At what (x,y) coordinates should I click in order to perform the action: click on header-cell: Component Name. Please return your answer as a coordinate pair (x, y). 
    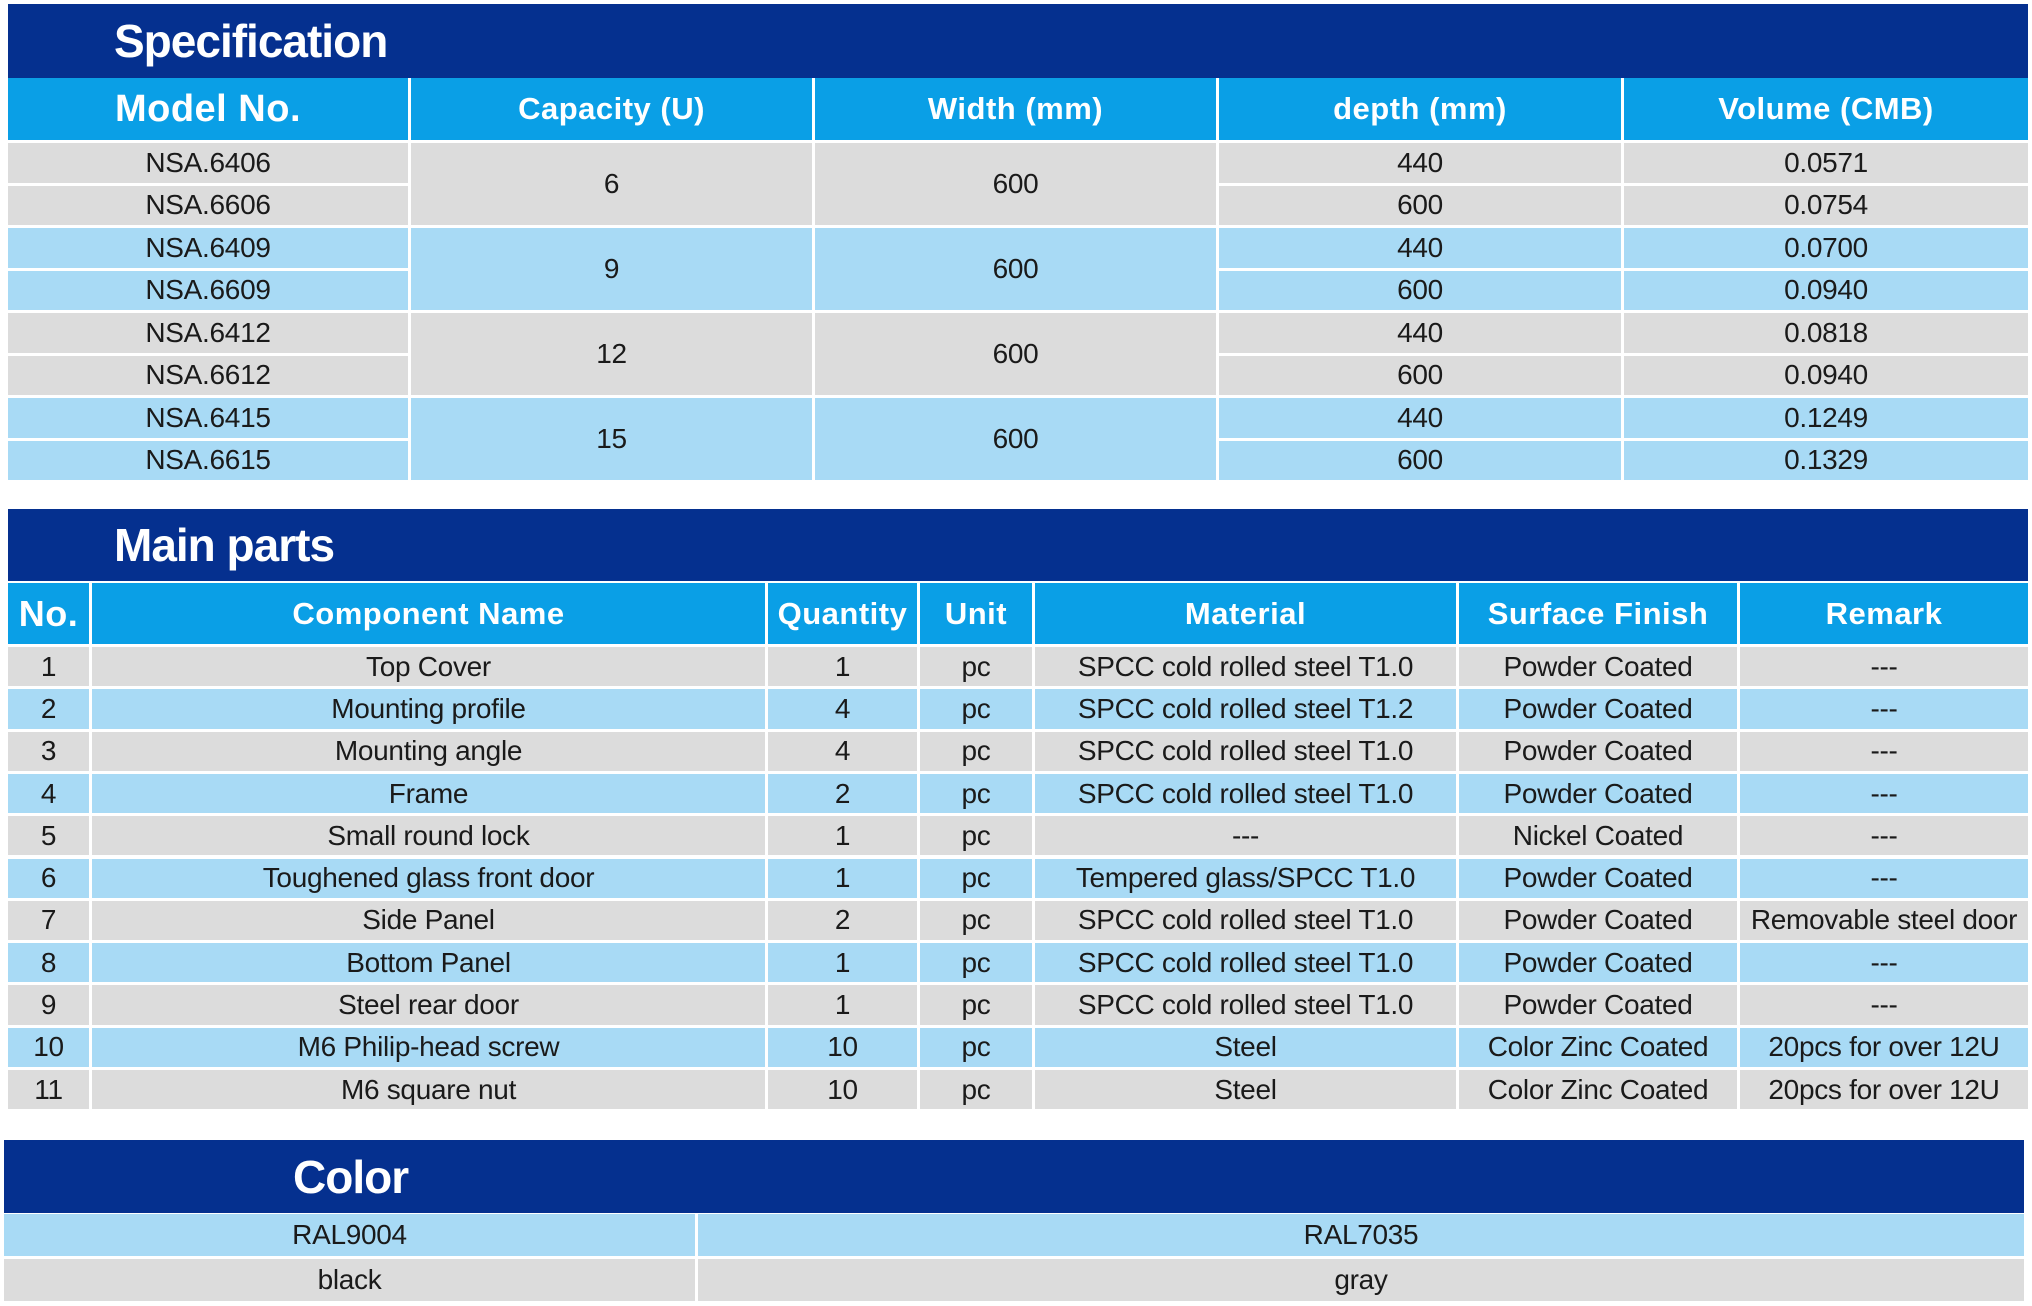
    Looking at the image, I should click on (430, 615).